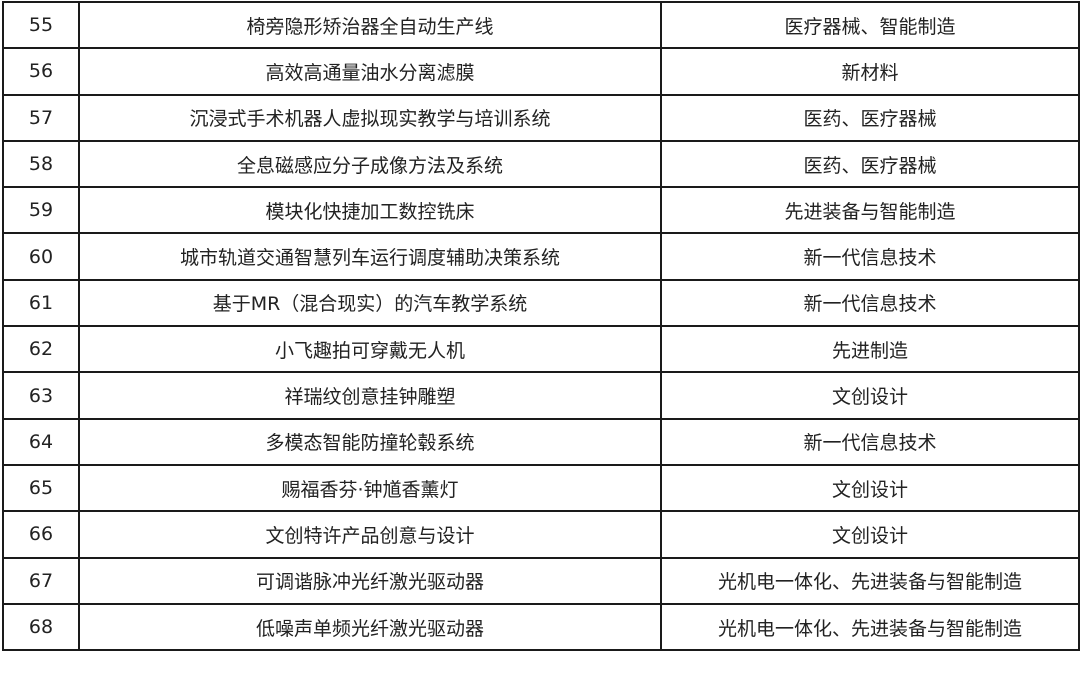  What do you see at coordinates (870, 25) in the screenshot?
I see `project-category: 医疗器械、智能制造` at bounding box center [870, 25].